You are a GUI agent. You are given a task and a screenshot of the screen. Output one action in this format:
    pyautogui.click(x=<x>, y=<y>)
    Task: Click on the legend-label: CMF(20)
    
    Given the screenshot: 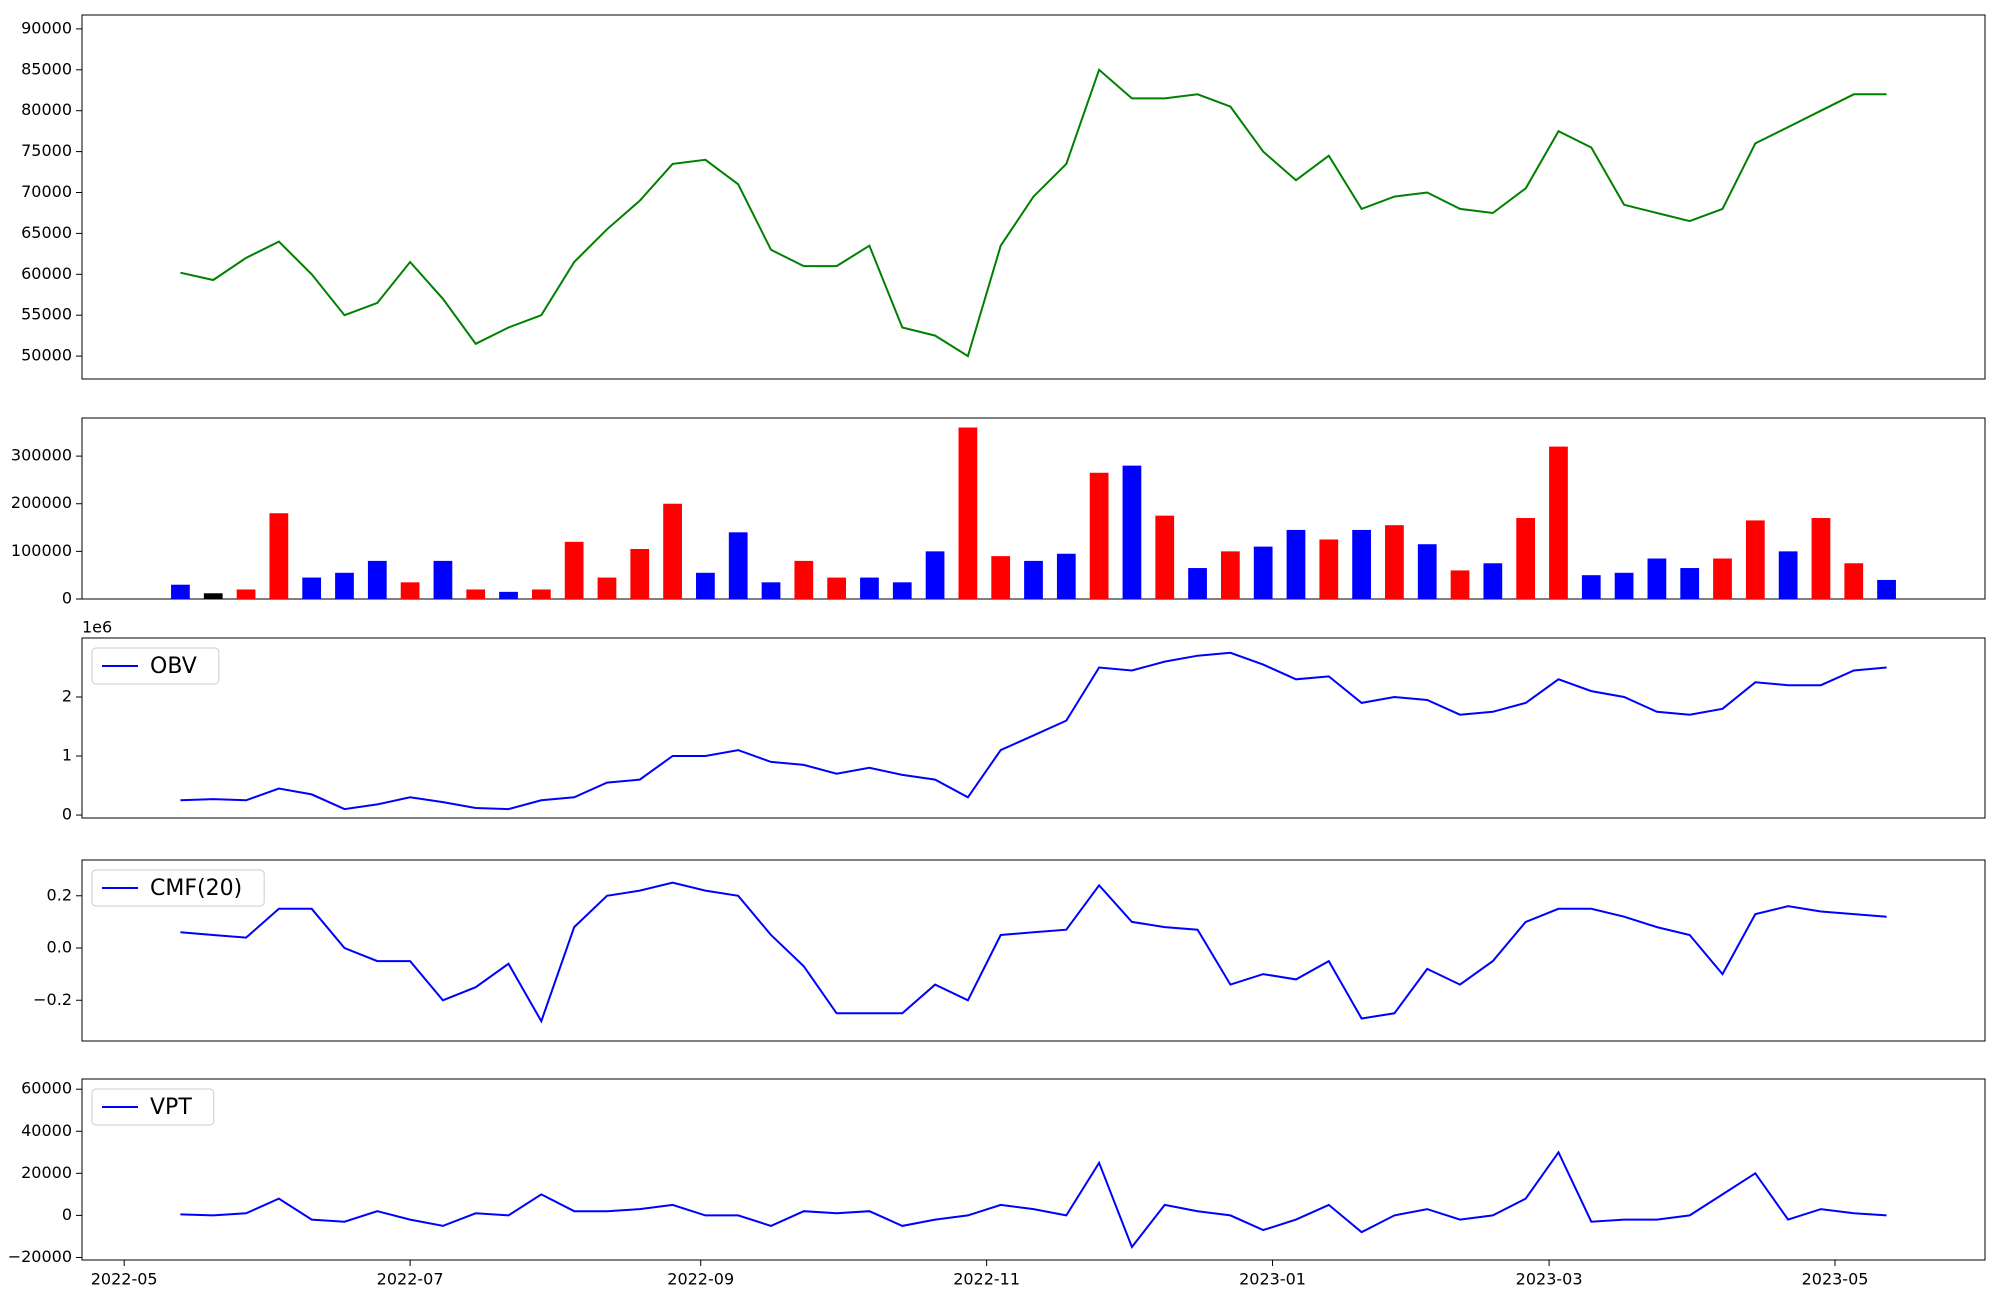 What is the action you would take?
    pyautogui.click(x=196, y=888)
    